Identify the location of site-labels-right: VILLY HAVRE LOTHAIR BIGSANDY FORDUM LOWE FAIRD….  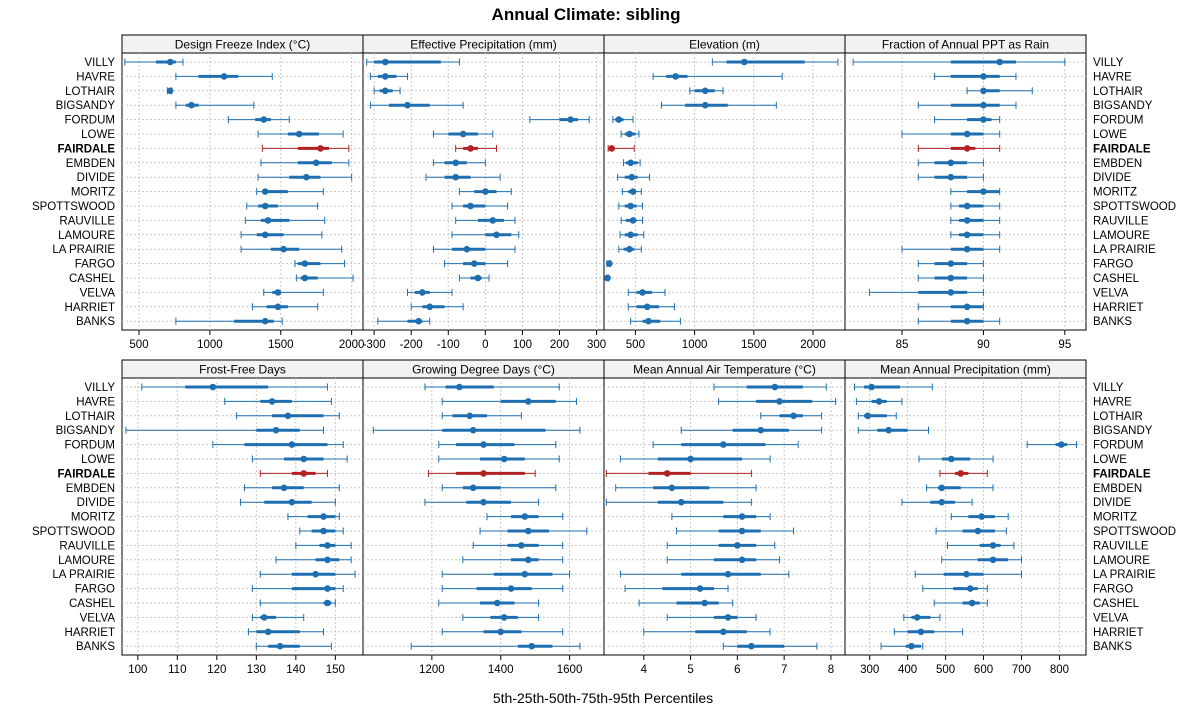
(1134, 355).